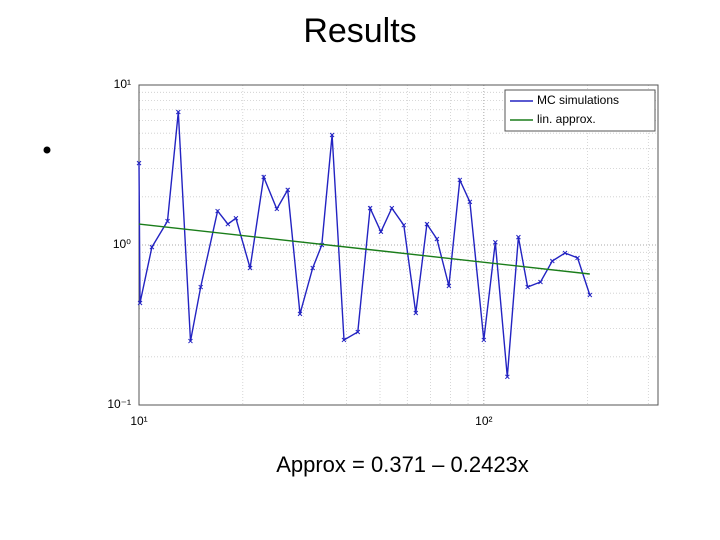 This screenshot has height=540, width=720. What do you see at coordinates (360, 31) in the screenshot?
I see `slide-title: Results` at bounding box center [360, 31].